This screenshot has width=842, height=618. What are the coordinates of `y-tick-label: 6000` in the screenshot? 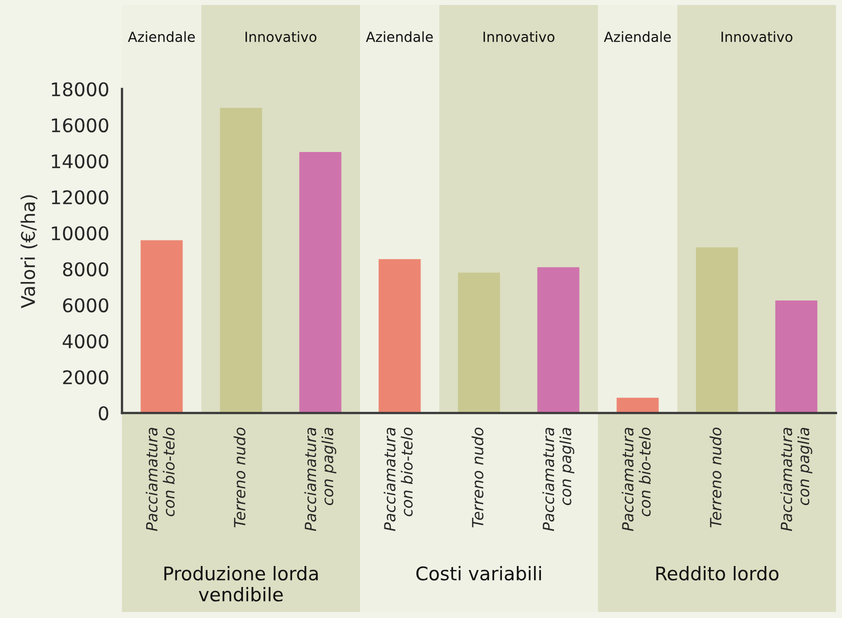 It's located at (85, 305).